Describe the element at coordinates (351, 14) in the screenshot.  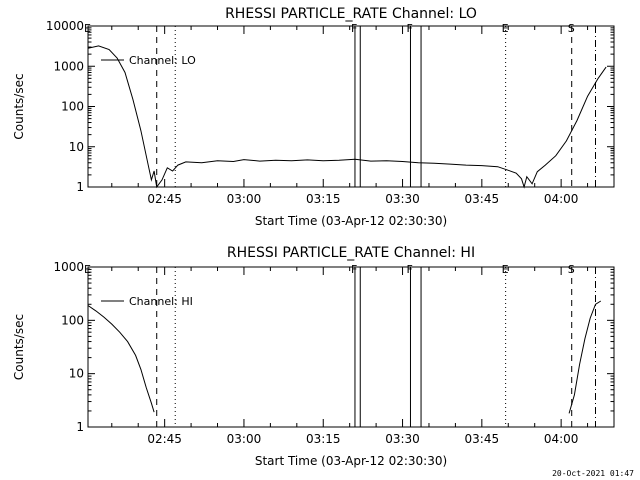
I see `chart-title: RHESSI PARTICLE_RATE Channel: LO` at that location.